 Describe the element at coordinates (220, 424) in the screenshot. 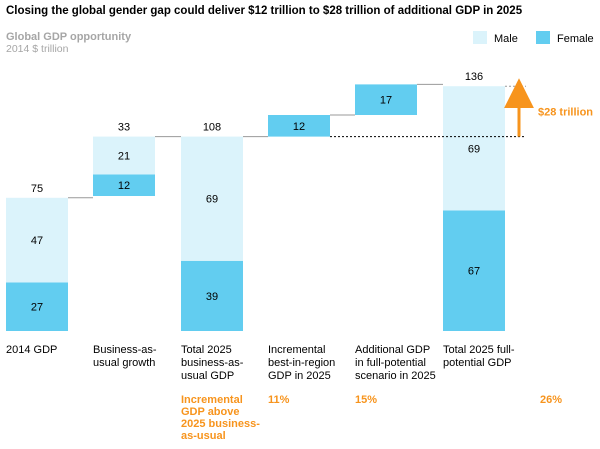

I see `percentage-label-2: 2025 business-` at that location.